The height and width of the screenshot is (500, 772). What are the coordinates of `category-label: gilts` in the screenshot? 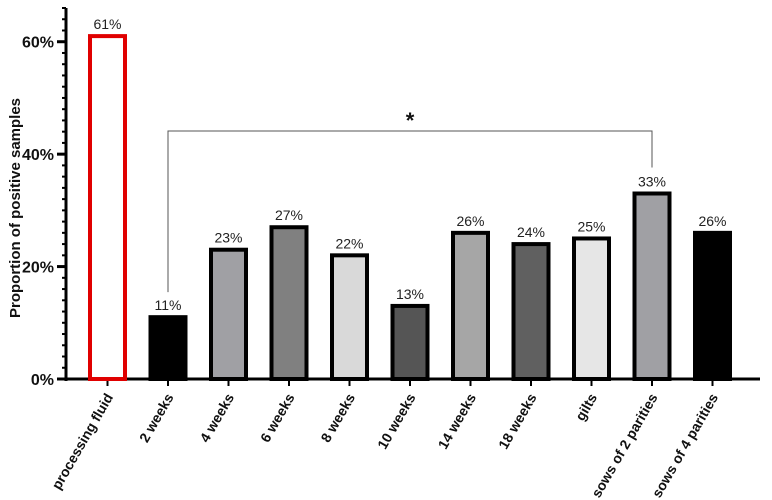 It's located at (586, 406).